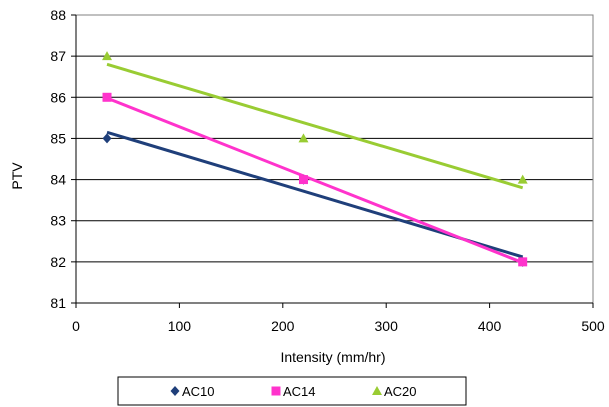  I want to click on y-tick-label: 83, so click(58, 221).